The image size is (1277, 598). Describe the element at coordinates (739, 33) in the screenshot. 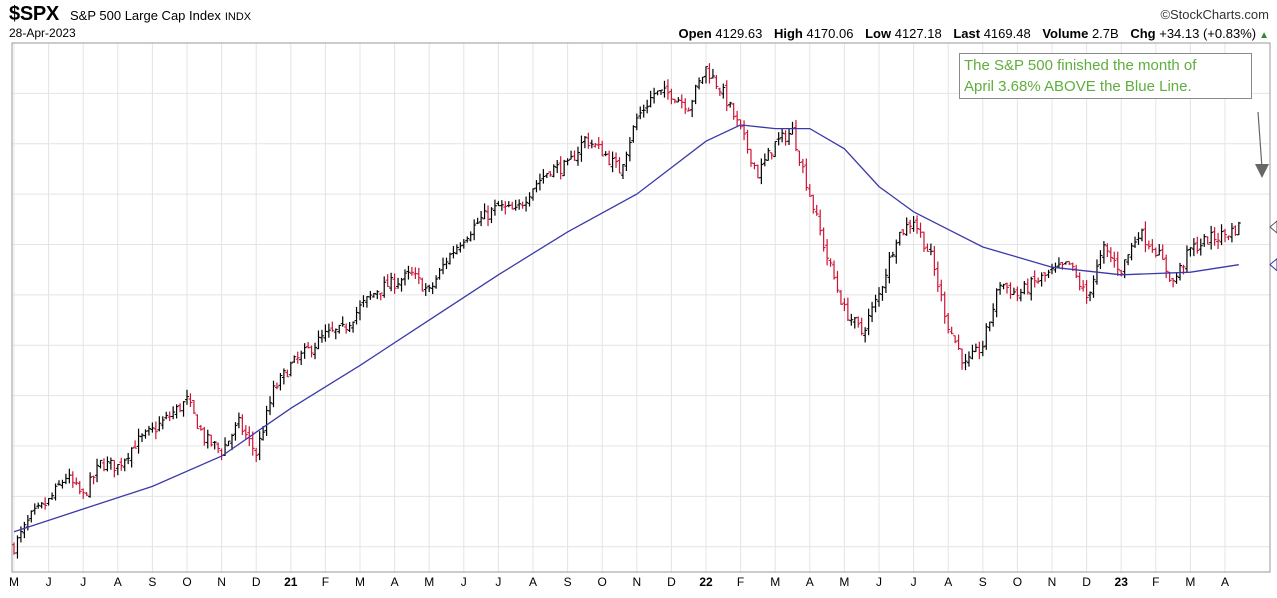

I see `open-value: 4129.63` at that location.